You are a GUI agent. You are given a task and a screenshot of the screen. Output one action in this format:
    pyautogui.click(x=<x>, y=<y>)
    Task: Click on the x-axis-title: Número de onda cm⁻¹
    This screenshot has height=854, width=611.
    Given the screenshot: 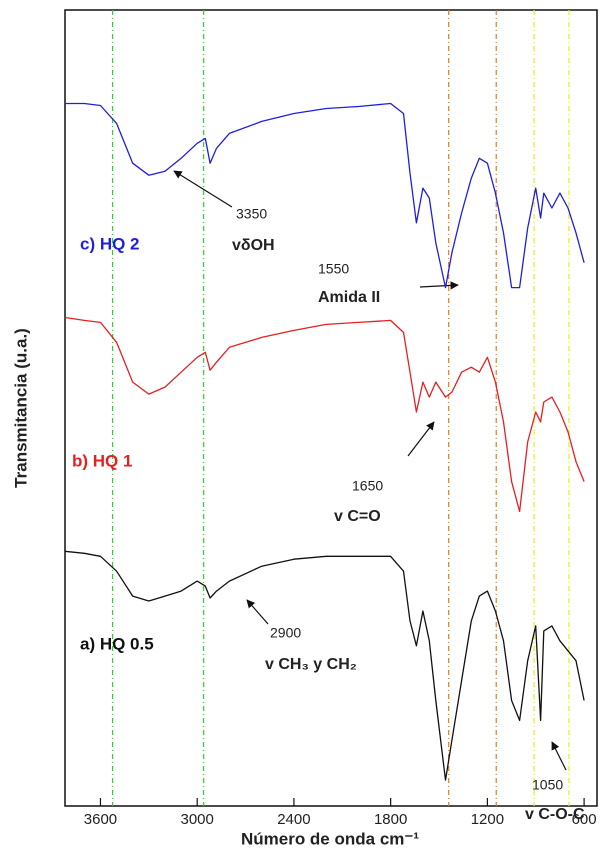 What is the action you would take?
    pyautogui.click(x=330, y=838)
    